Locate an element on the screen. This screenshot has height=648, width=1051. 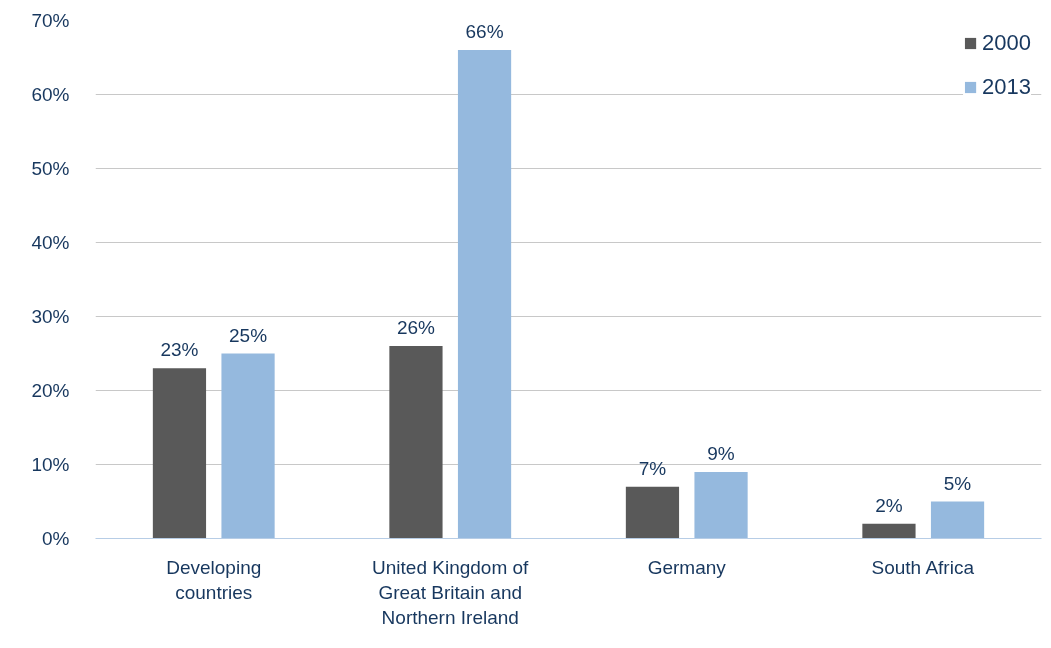
y-tick-label: 0% is located at coordinates (56, 538).